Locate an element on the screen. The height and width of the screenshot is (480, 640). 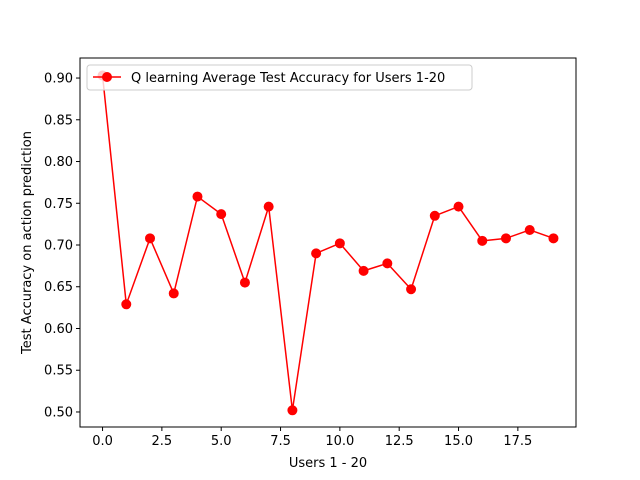
y-tick-label: 0.80 is located at coordinates (58, 162).